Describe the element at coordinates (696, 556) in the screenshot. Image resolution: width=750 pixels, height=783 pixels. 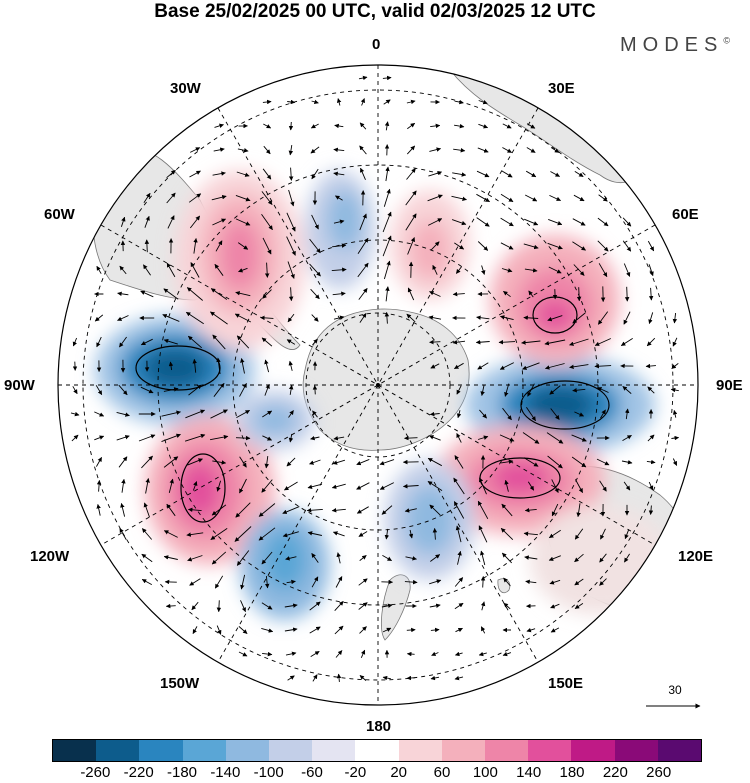
I see `lon-label-120e: 120E` at that location.